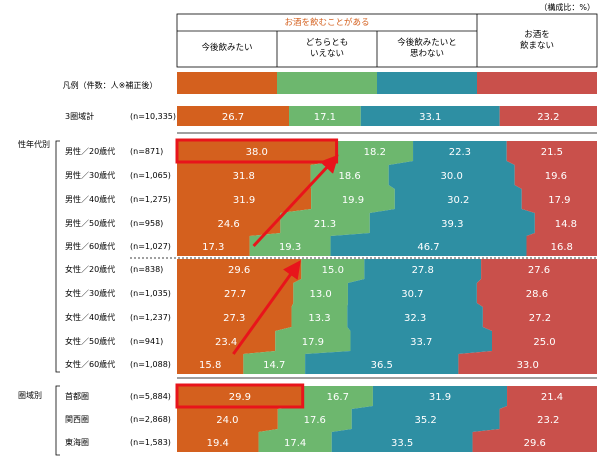 Image resolution: width=600 pixels, height=471 pixels. What do you see at coordinates (415, 318) in the screenshot?
I see `data-label: 32.3` at bounding box center [415, 318].